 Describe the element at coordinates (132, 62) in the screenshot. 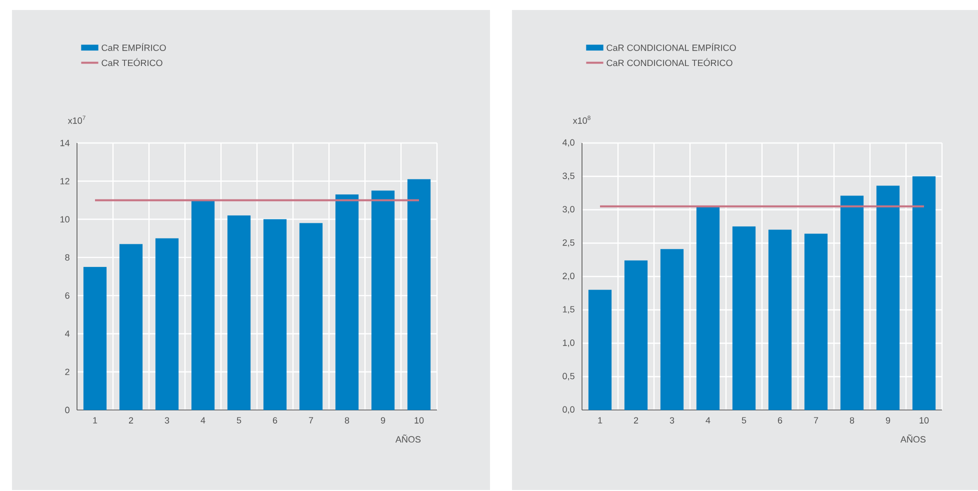

I see `legend-label: CaR TEÓRICO` at that location.